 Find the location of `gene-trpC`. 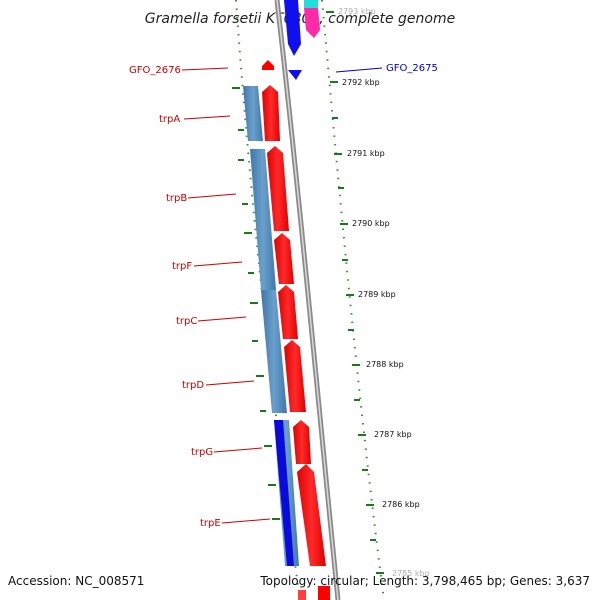

gene-trpC is located at coordinates (288, 312).